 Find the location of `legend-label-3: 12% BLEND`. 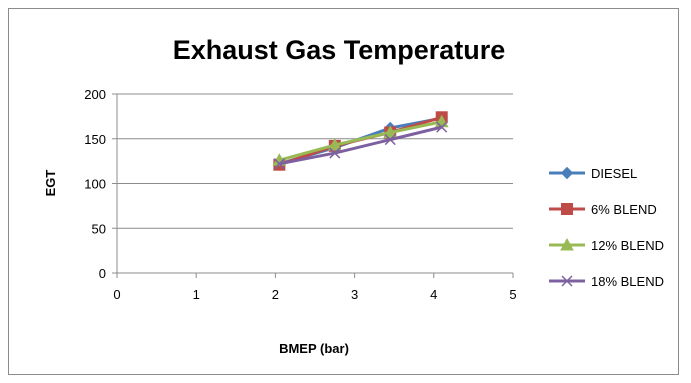

legend-label-3: 12% BLEND is located at coordinates (627, 245).